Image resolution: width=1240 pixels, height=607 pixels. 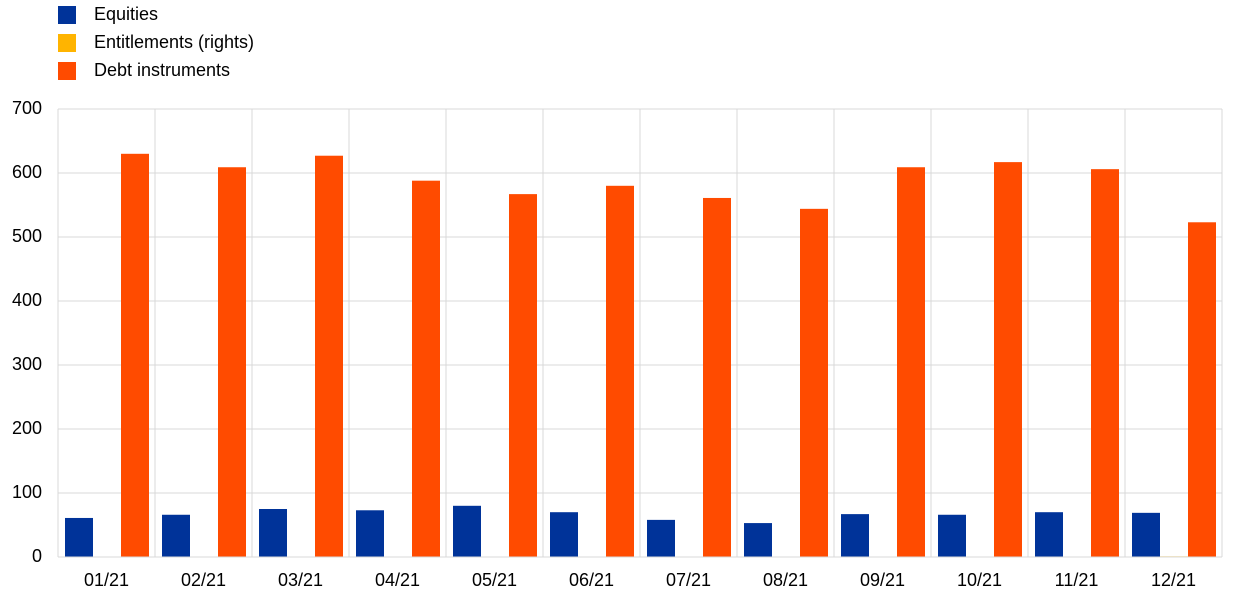 I want to click on x-tick-label: 01/21, so click(x=106, y=580).